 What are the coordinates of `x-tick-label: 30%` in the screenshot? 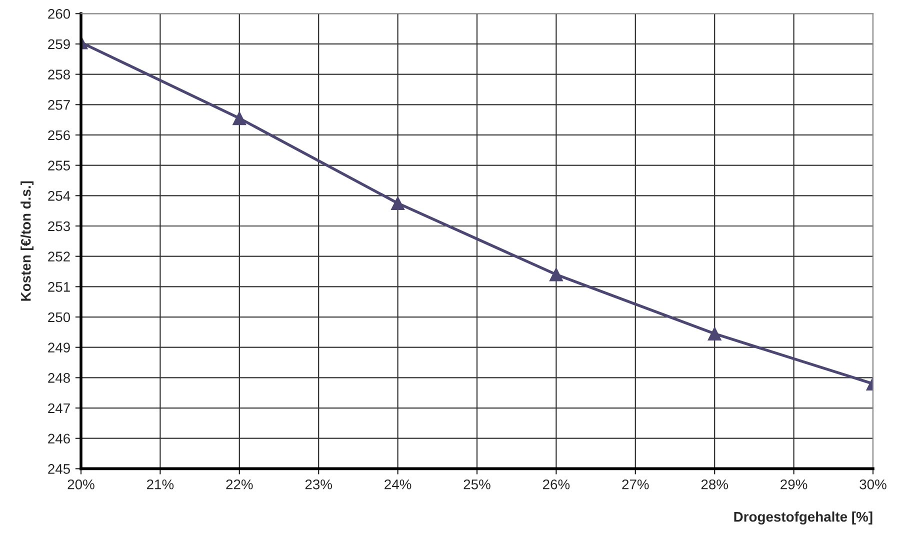 It's located at (873, 484).